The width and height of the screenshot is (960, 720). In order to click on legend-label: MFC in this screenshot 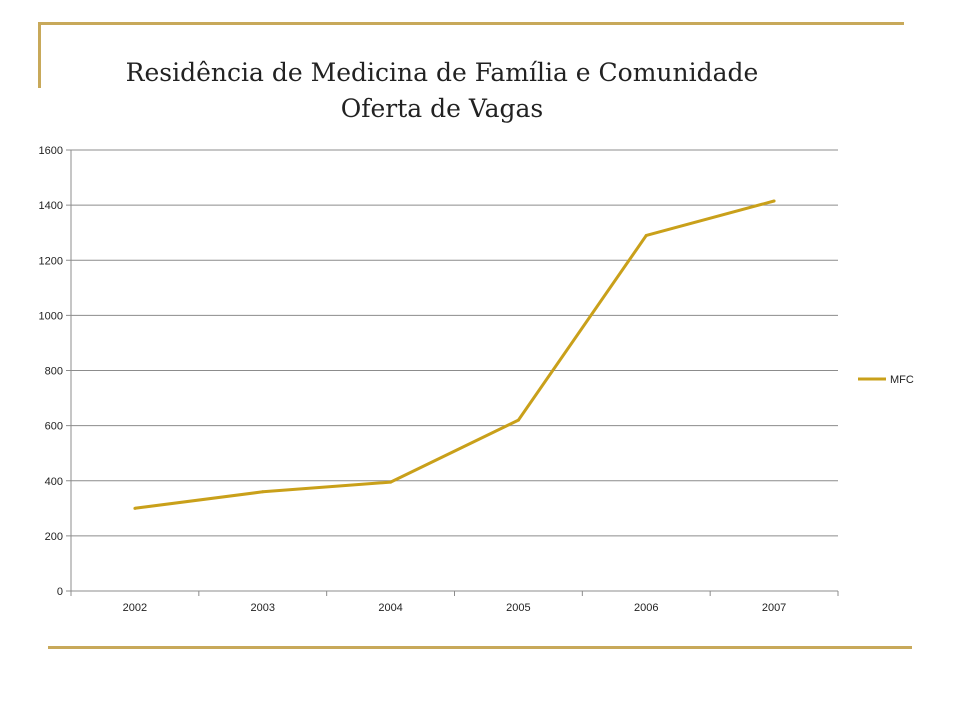, I will do `click(902, 380)`.